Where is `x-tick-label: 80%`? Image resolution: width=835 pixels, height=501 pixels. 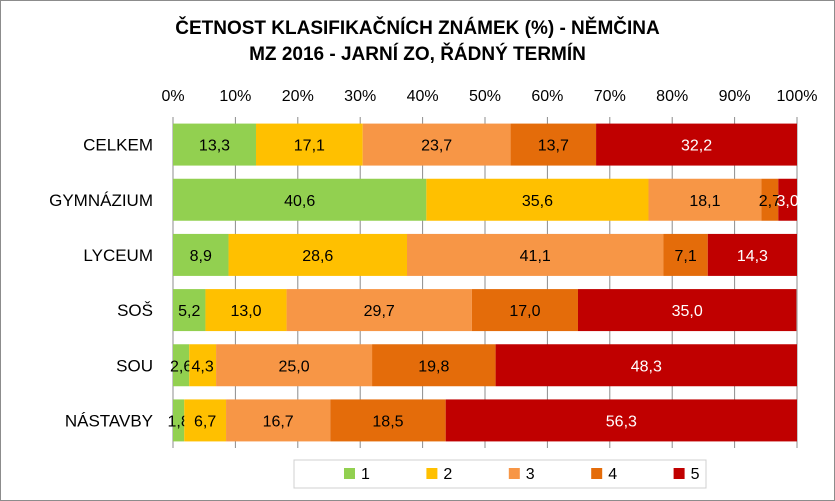 x-tick-label: 80% is located at coordinates (672, 96).